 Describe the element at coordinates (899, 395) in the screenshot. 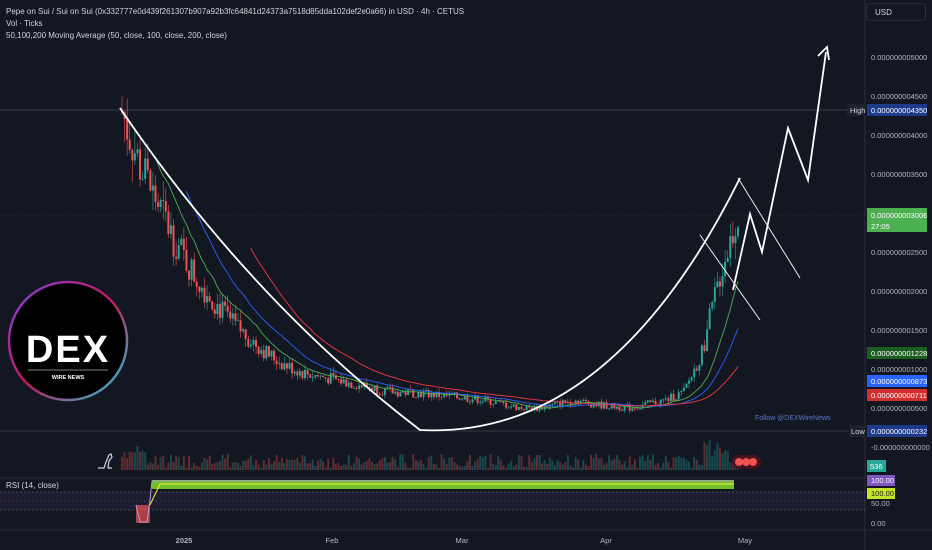

I see `ma200-value: 0.000000000711` at that location.